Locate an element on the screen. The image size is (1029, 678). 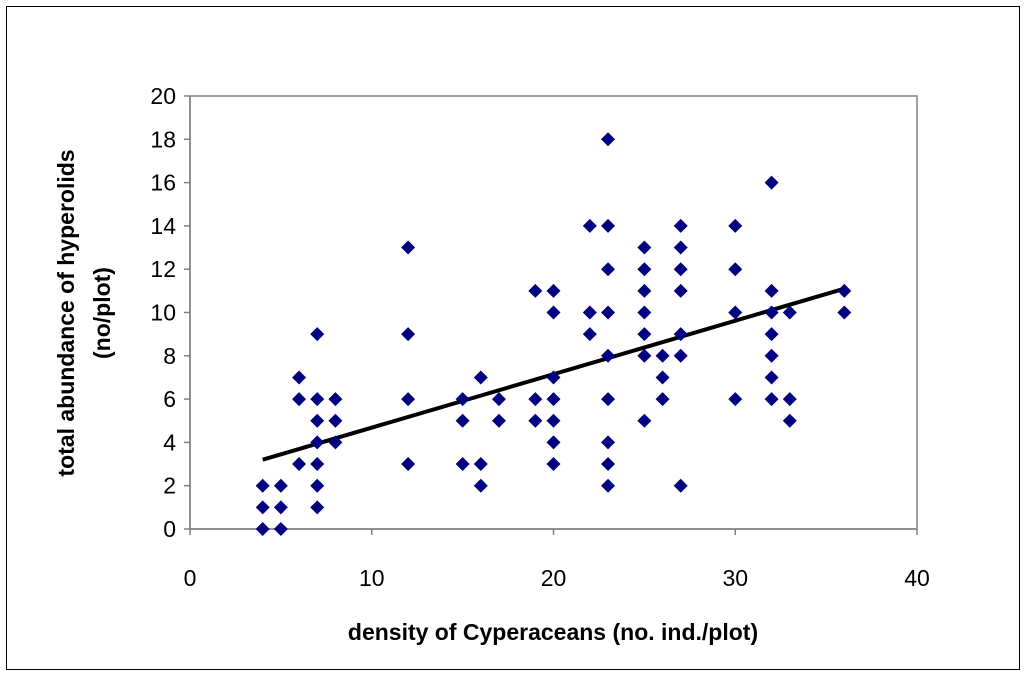
y-tick-label: 18 is located at coordinates (163, 139).